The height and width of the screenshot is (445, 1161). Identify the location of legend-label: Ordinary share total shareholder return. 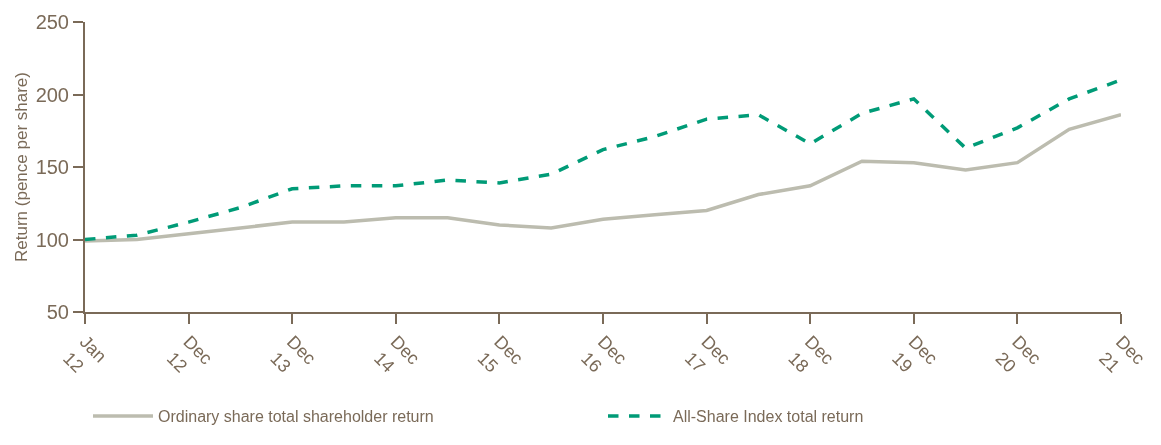
(296, 417).